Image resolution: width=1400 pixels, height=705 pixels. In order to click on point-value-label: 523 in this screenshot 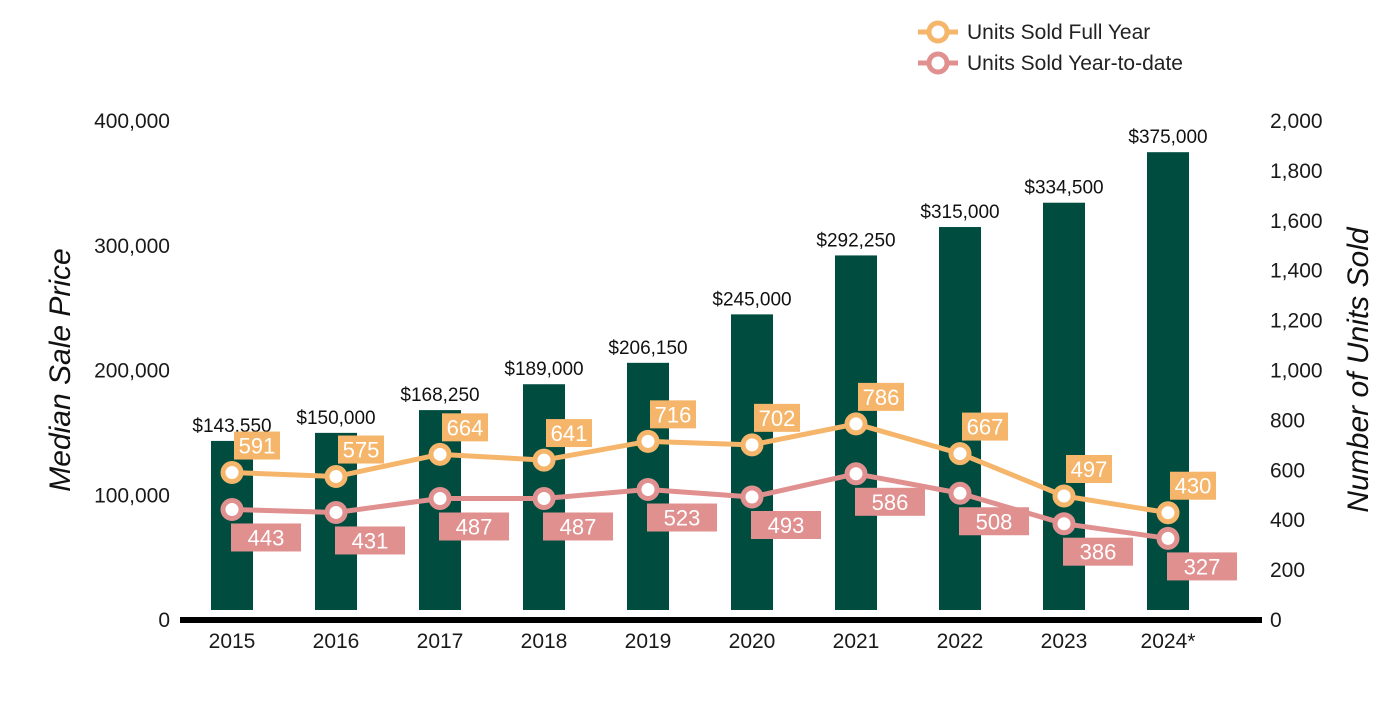, I will do `click(682, 518)`.